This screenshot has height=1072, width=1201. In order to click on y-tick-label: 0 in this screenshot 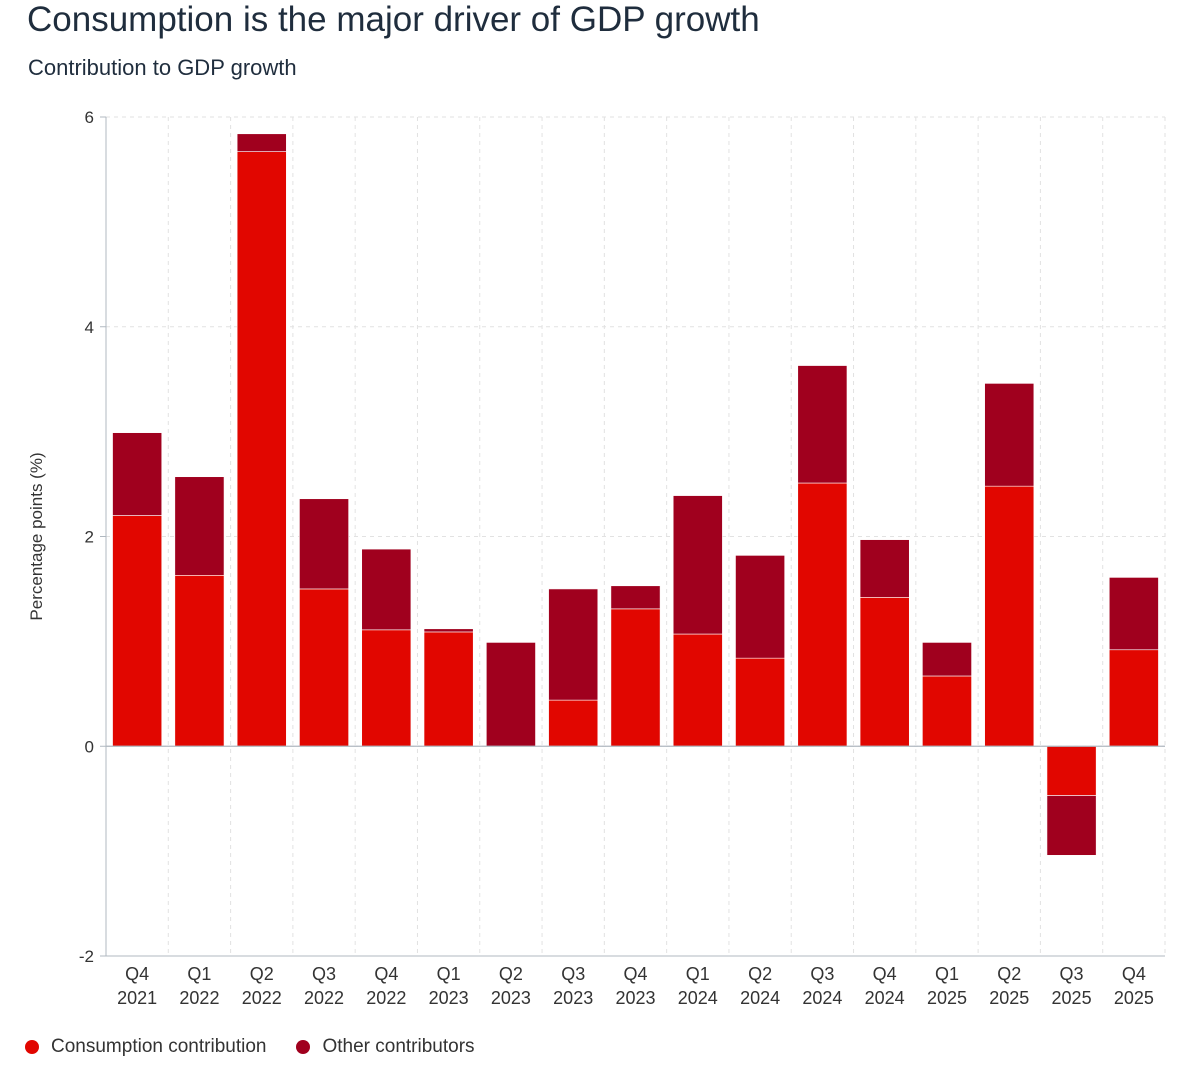, I will do `click(89, 746)`.